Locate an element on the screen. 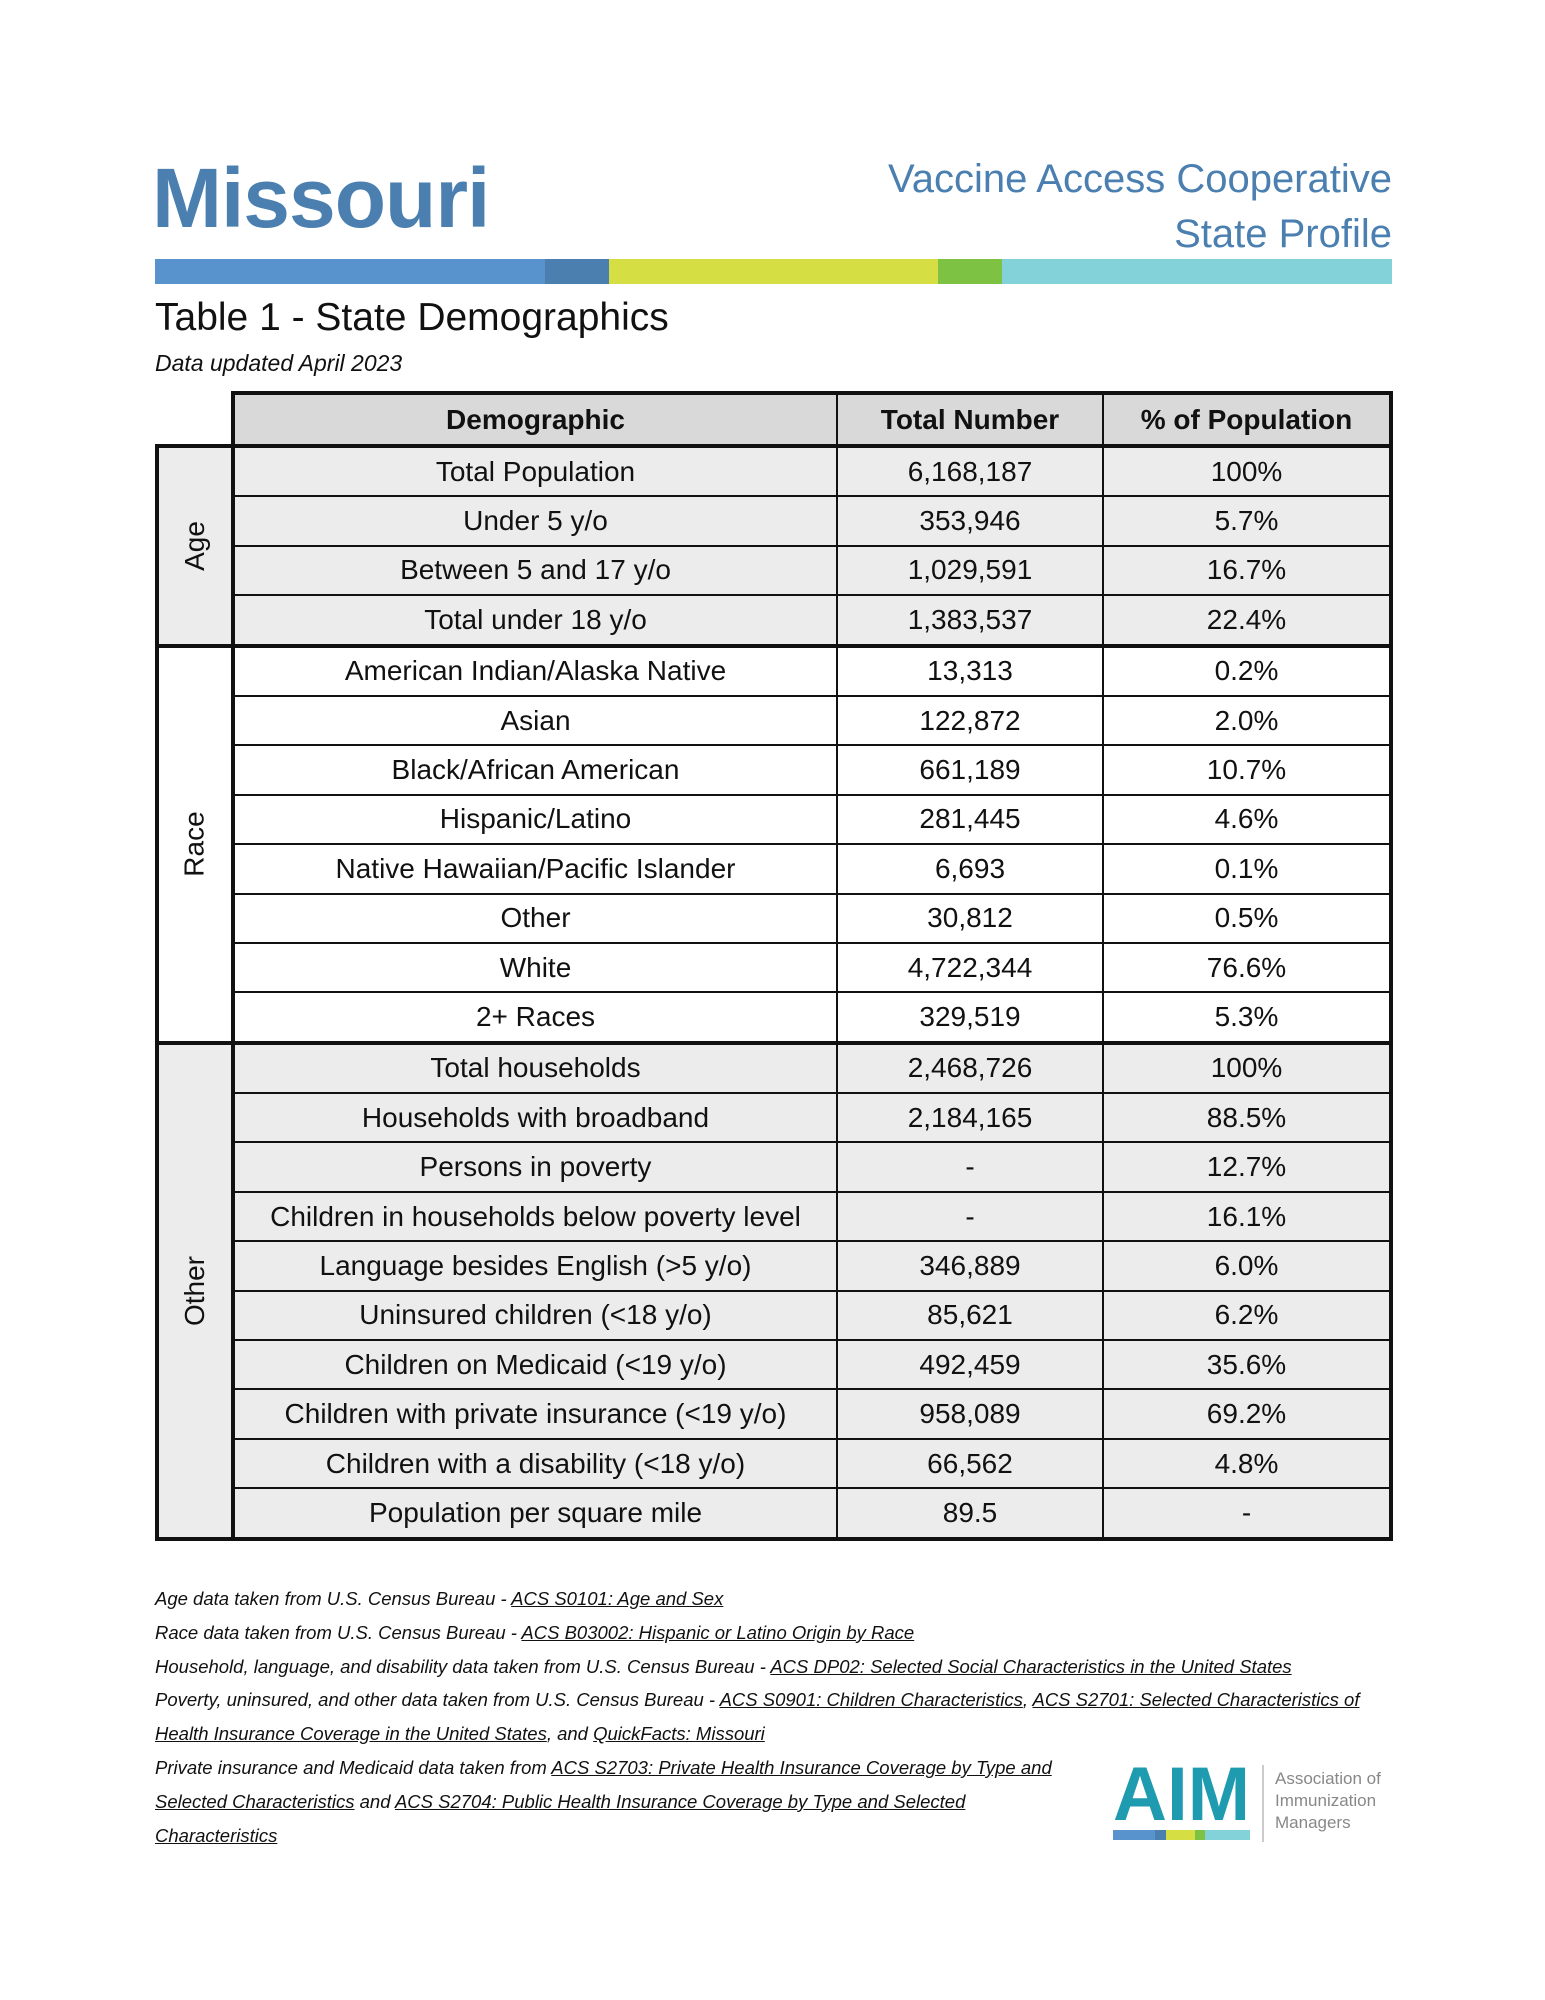  aim-logo-text: Association of Immunization Managers is located at coordinates (1328, 1801).